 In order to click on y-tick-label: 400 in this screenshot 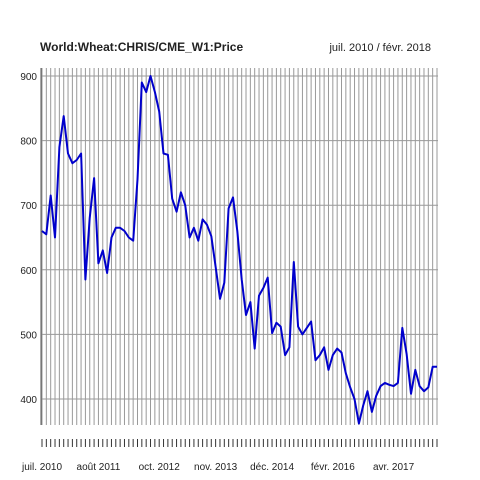, I will do `click(28, 400)`.